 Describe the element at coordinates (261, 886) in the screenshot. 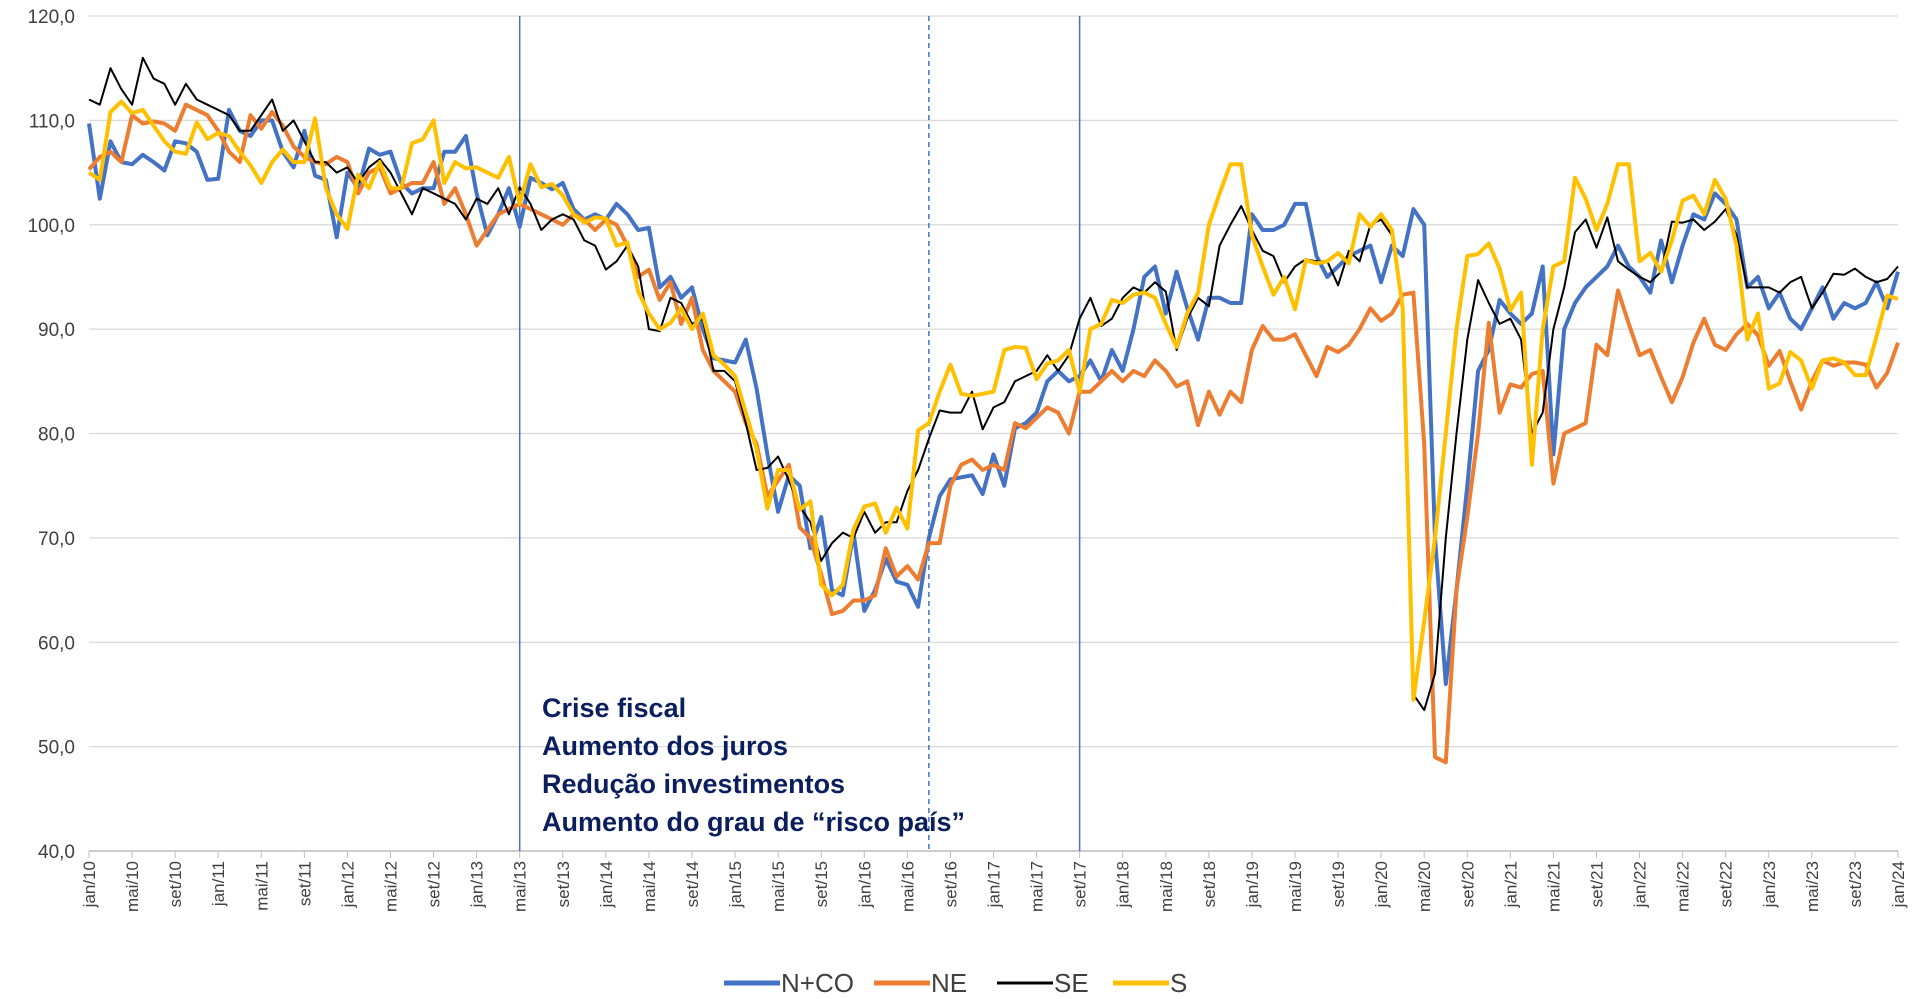

I see `x-tick-label: mai/11` at that location.